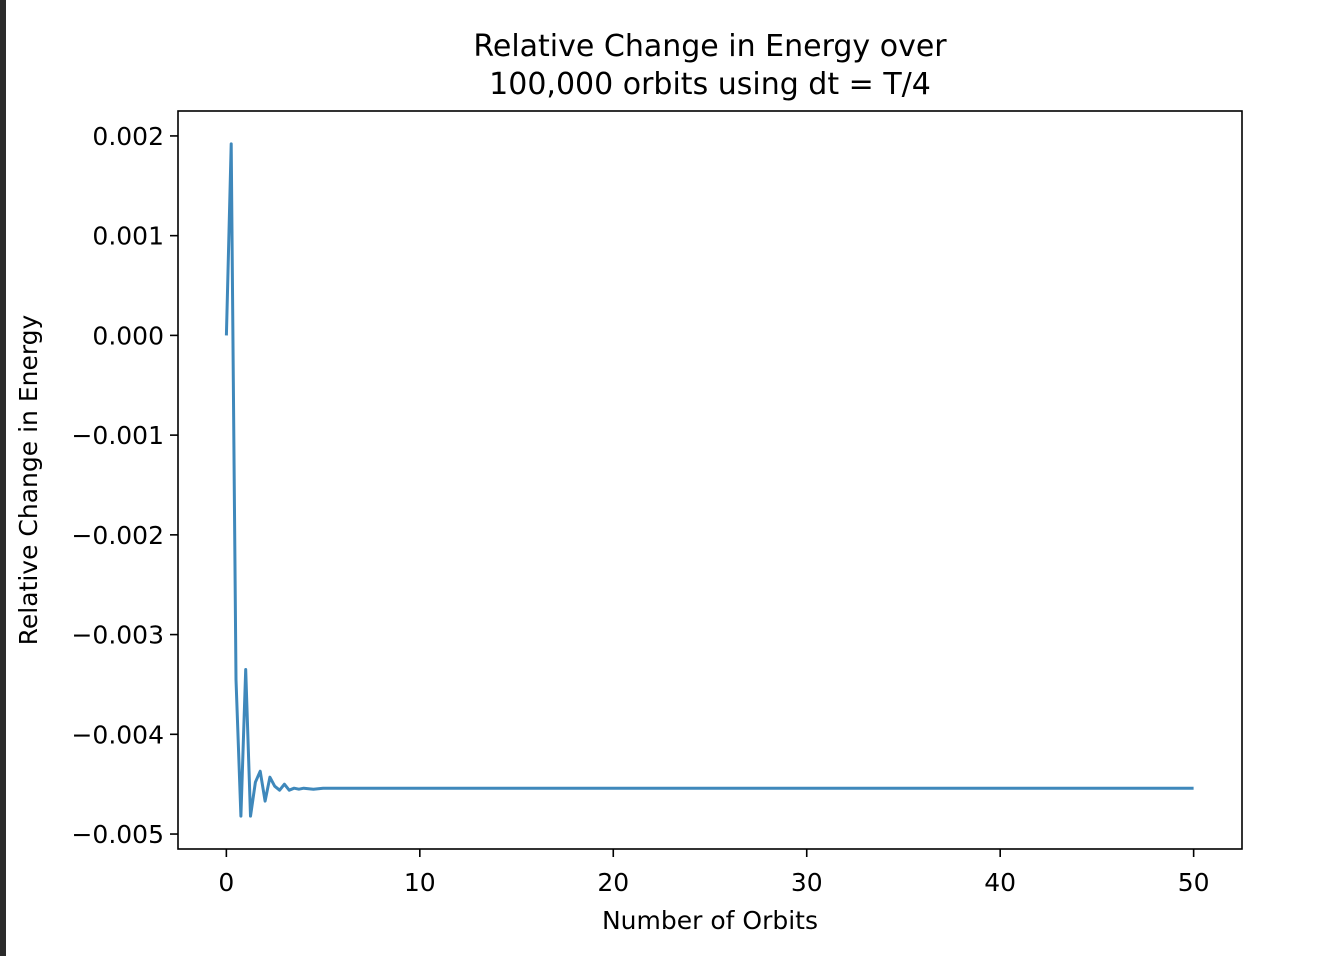 Image resolution: width=1320 pixels, height=956 pixels. Describe the element at coordinates (117, 734) in the screenshot. I see `y-tick-label: −0.004` at that location.